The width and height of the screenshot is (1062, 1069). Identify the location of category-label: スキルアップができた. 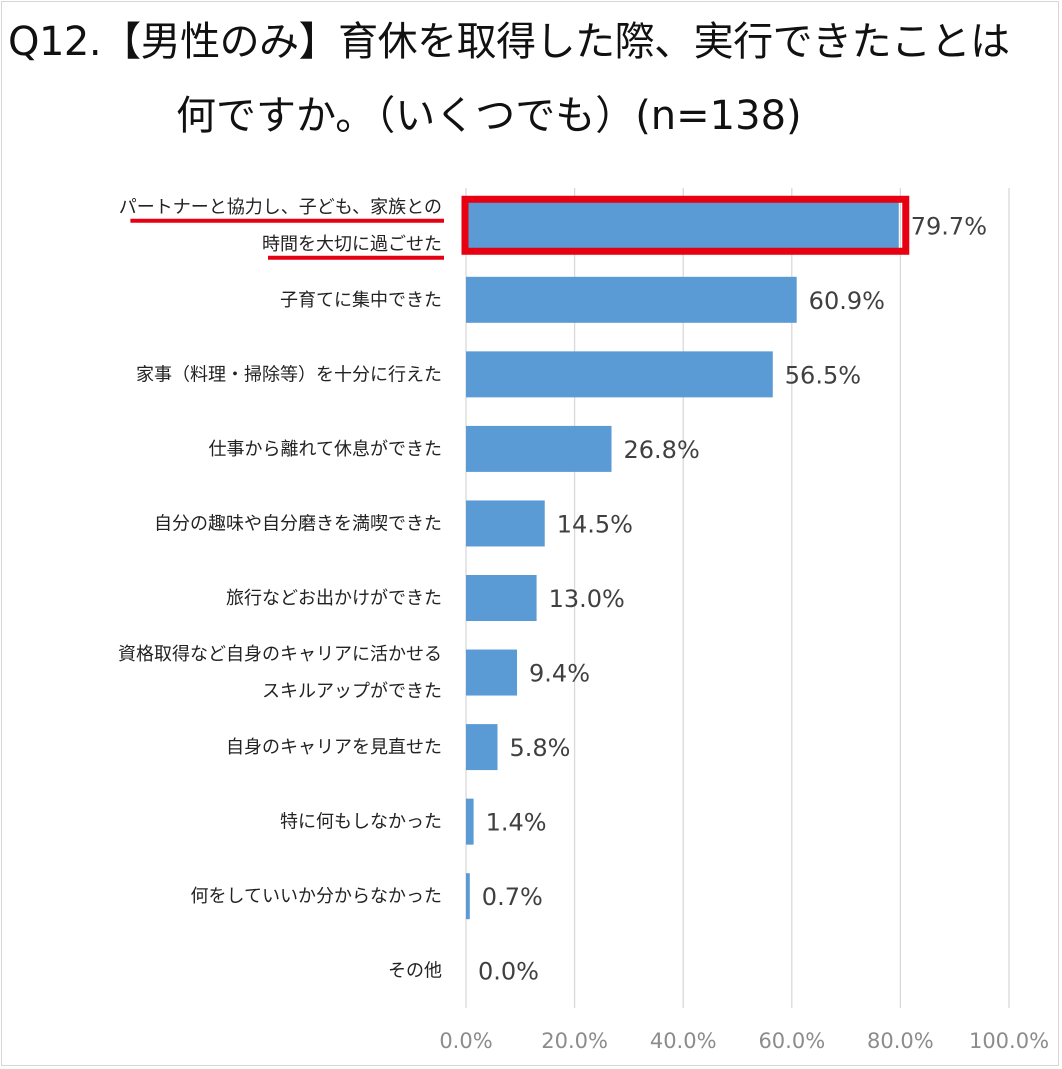
(352, 691).